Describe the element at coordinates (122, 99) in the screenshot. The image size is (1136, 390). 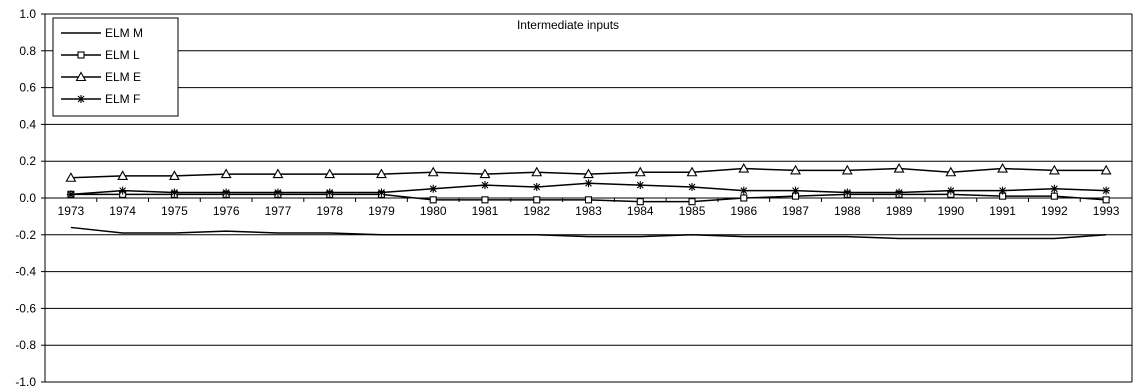
I see `legend-label: ELM F` at that location.